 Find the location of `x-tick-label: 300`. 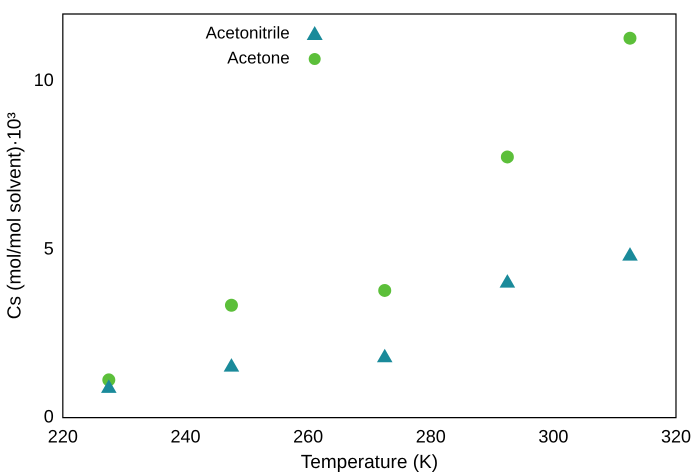

x-tick-label: 300 is located at coordinates (553, 436).